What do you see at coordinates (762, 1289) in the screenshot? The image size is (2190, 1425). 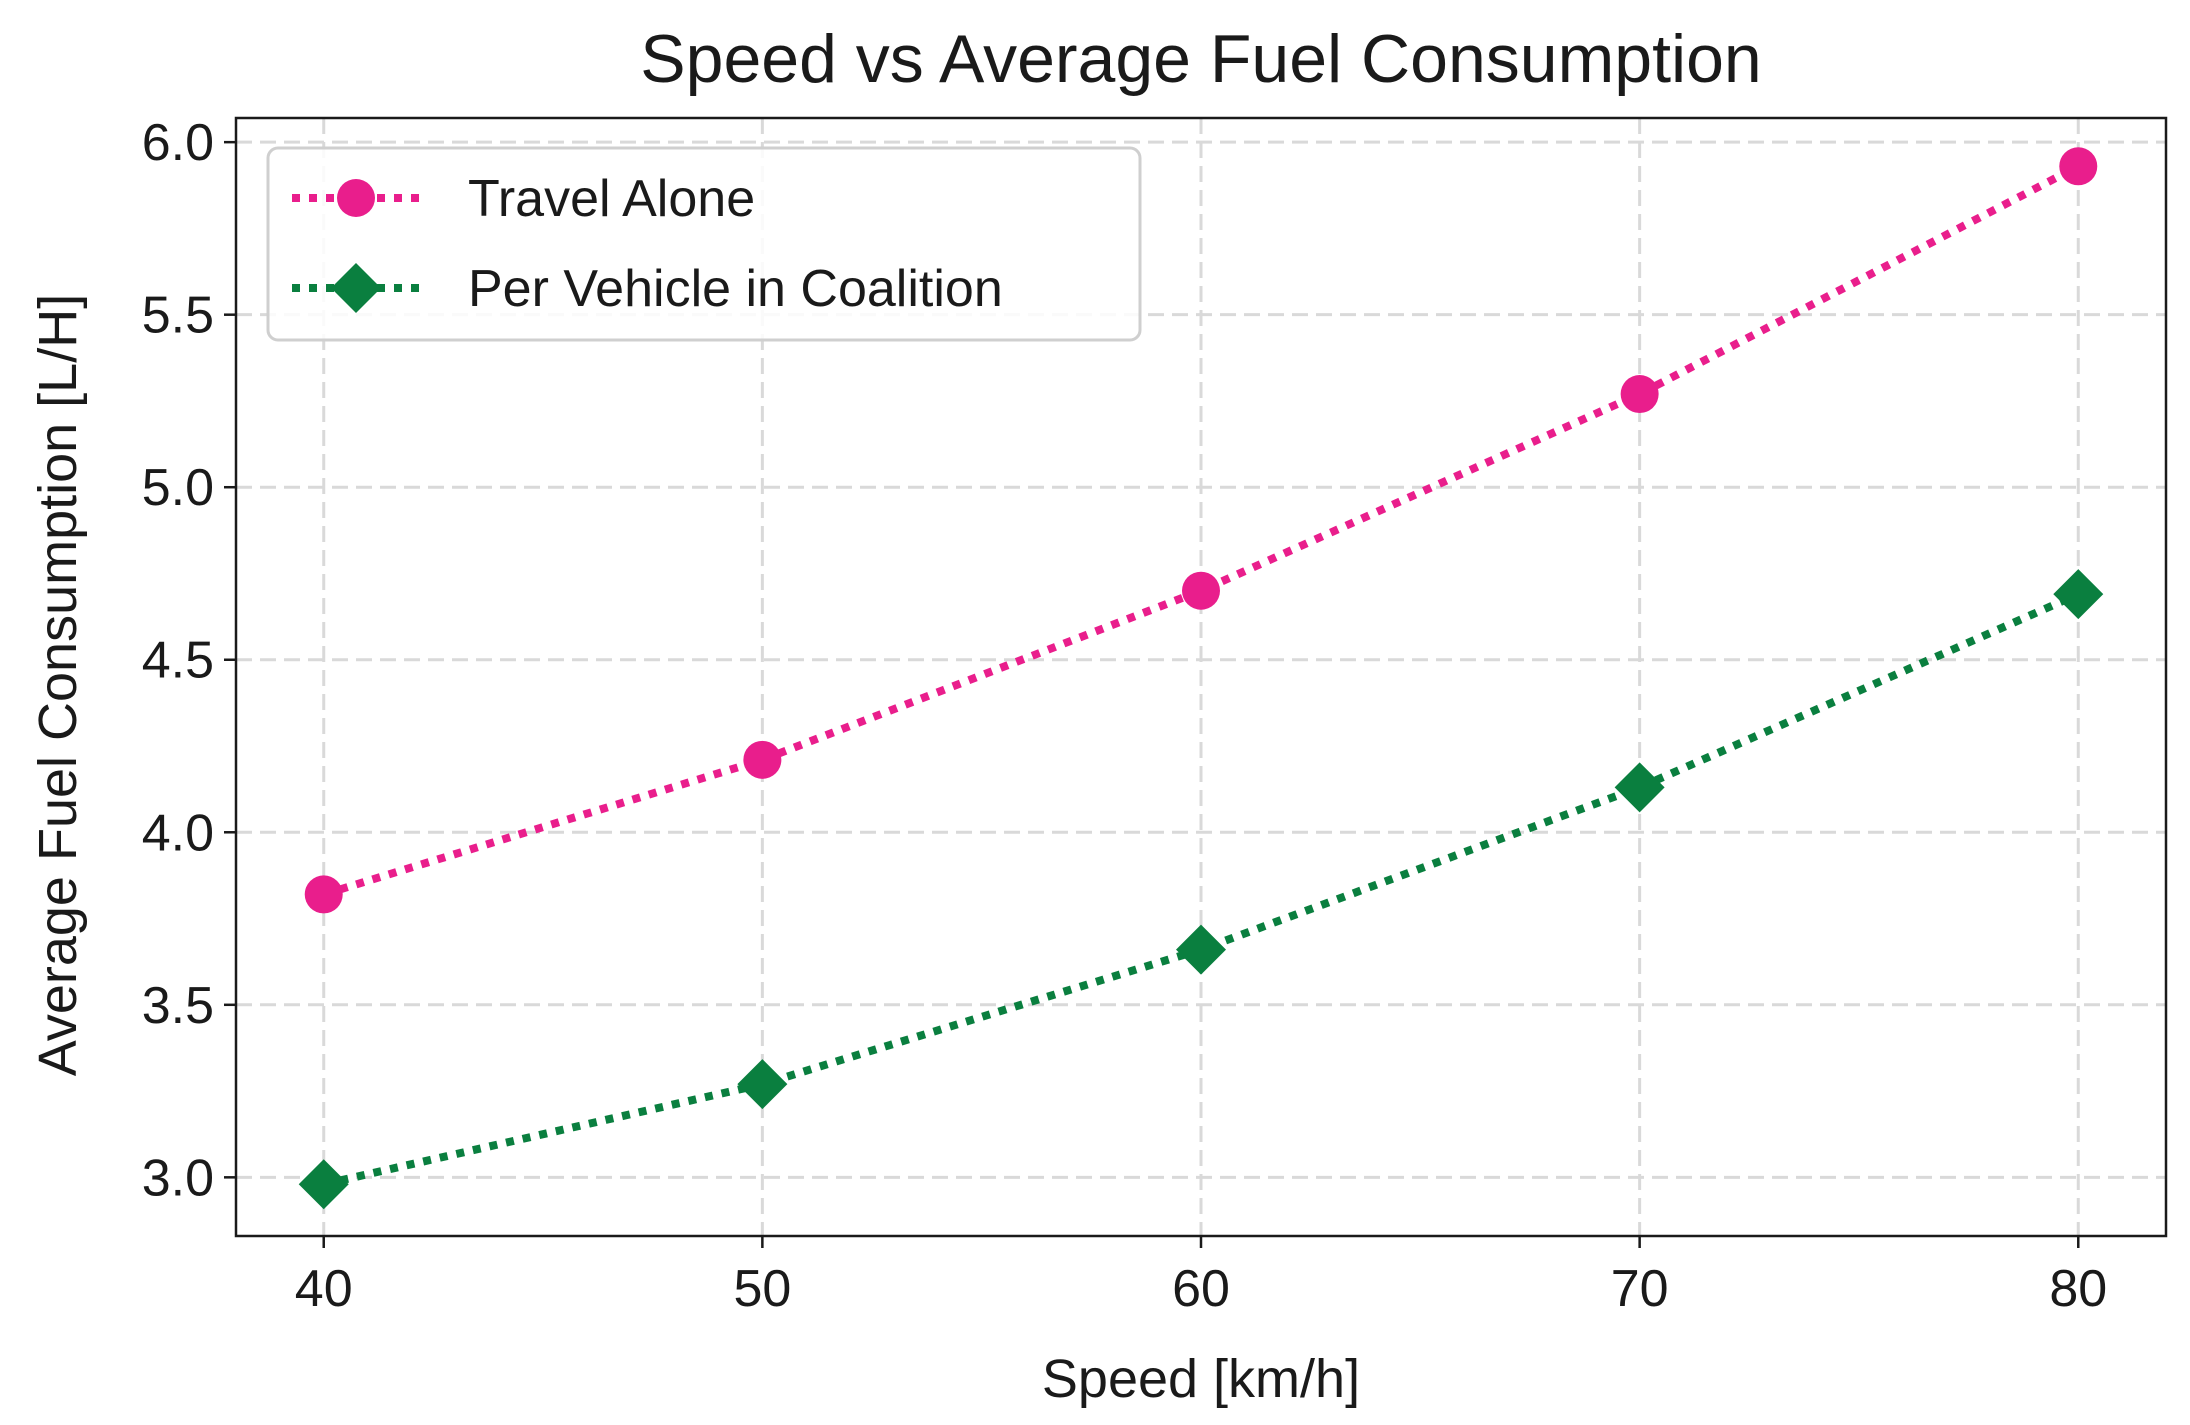 I see `x-tick-label: 50` at bounding box center [762, 1289].